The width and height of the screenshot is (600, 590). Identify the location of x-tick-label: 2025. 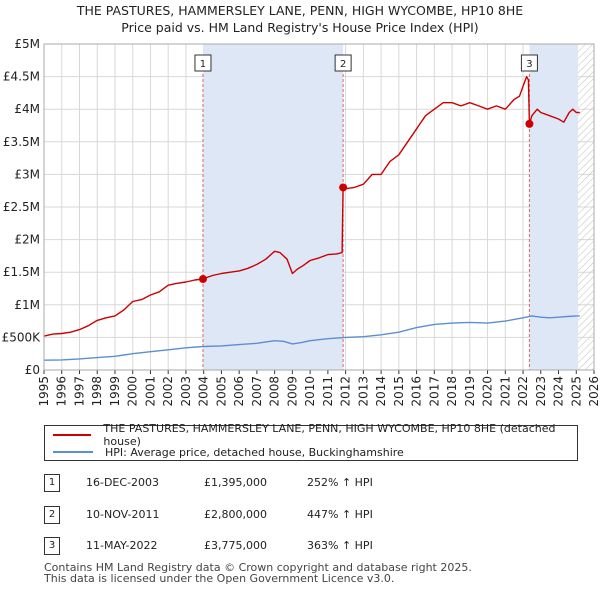
(576, 391).